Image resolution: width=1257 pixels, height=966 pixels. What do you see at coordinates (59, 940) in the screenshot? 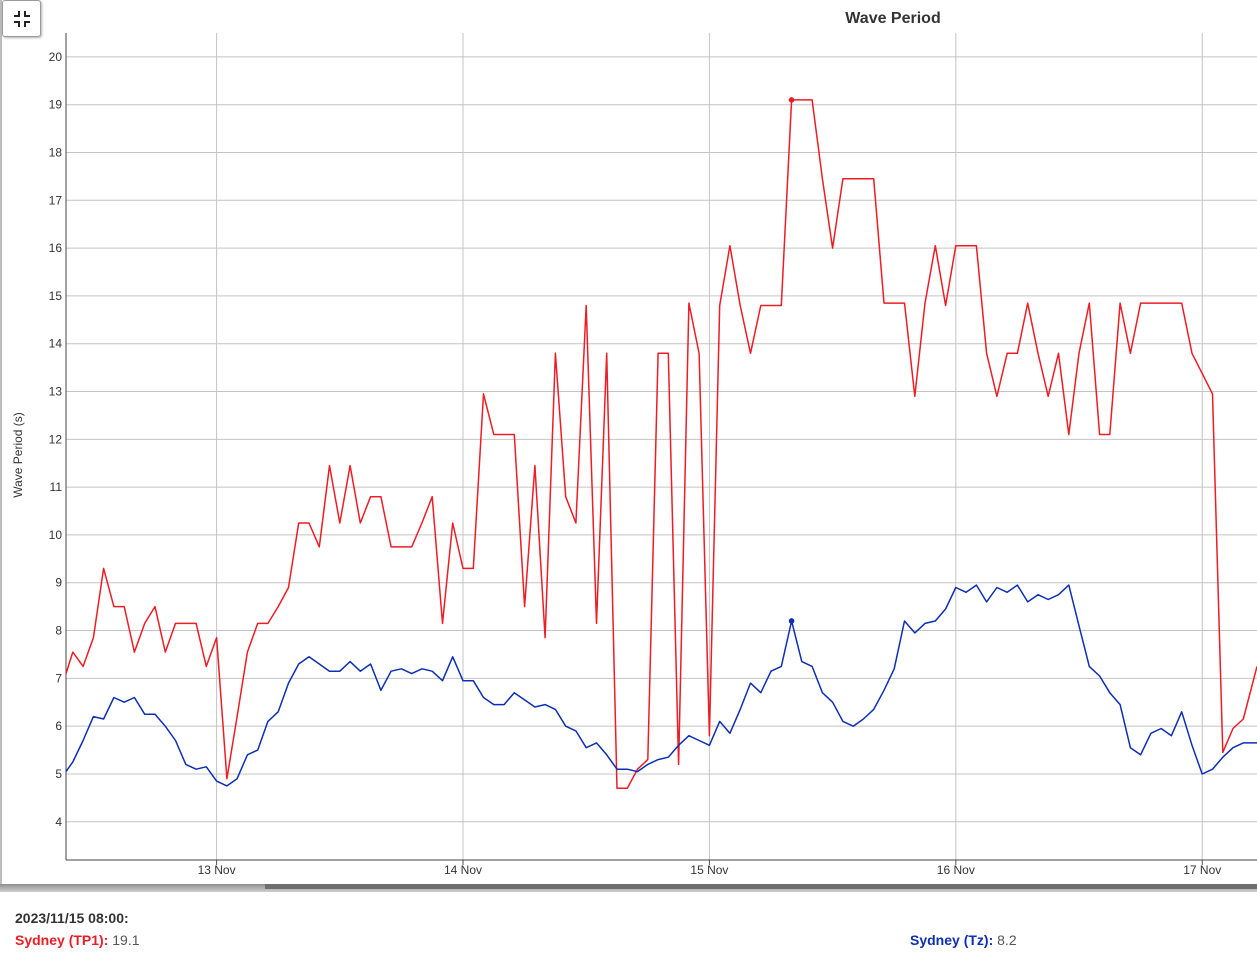
I see `readout-label: Sydney (TP1)` at bounding box center [59, 940].